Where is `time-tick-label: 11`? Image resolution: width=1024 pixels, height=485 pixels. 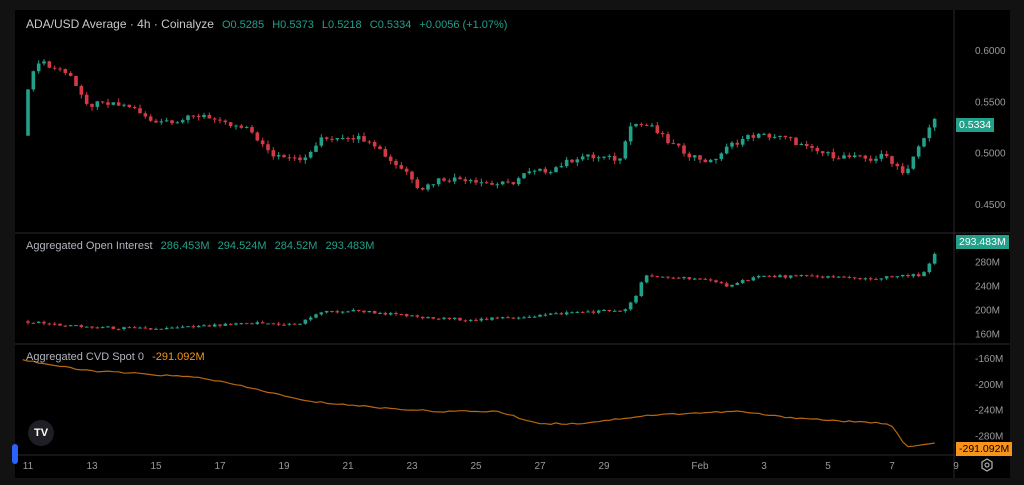 time-tick-label: 11 is located at coordinates (28, 466).